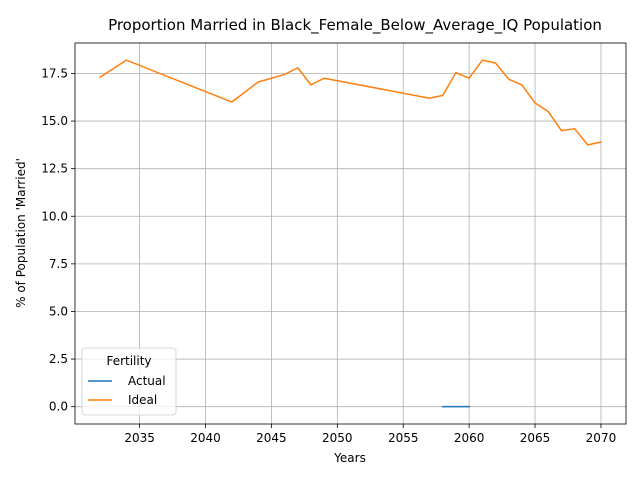 Image resolution: width=640 pixels, height=480 pixels. What do you see at coordinates (58, 240) in the screenshot?
I see `y-axis-ticks: 0.0 2.5 5.0 7.5 10.0 12.5 15.0 17.5` at bounding box center [58, 240].